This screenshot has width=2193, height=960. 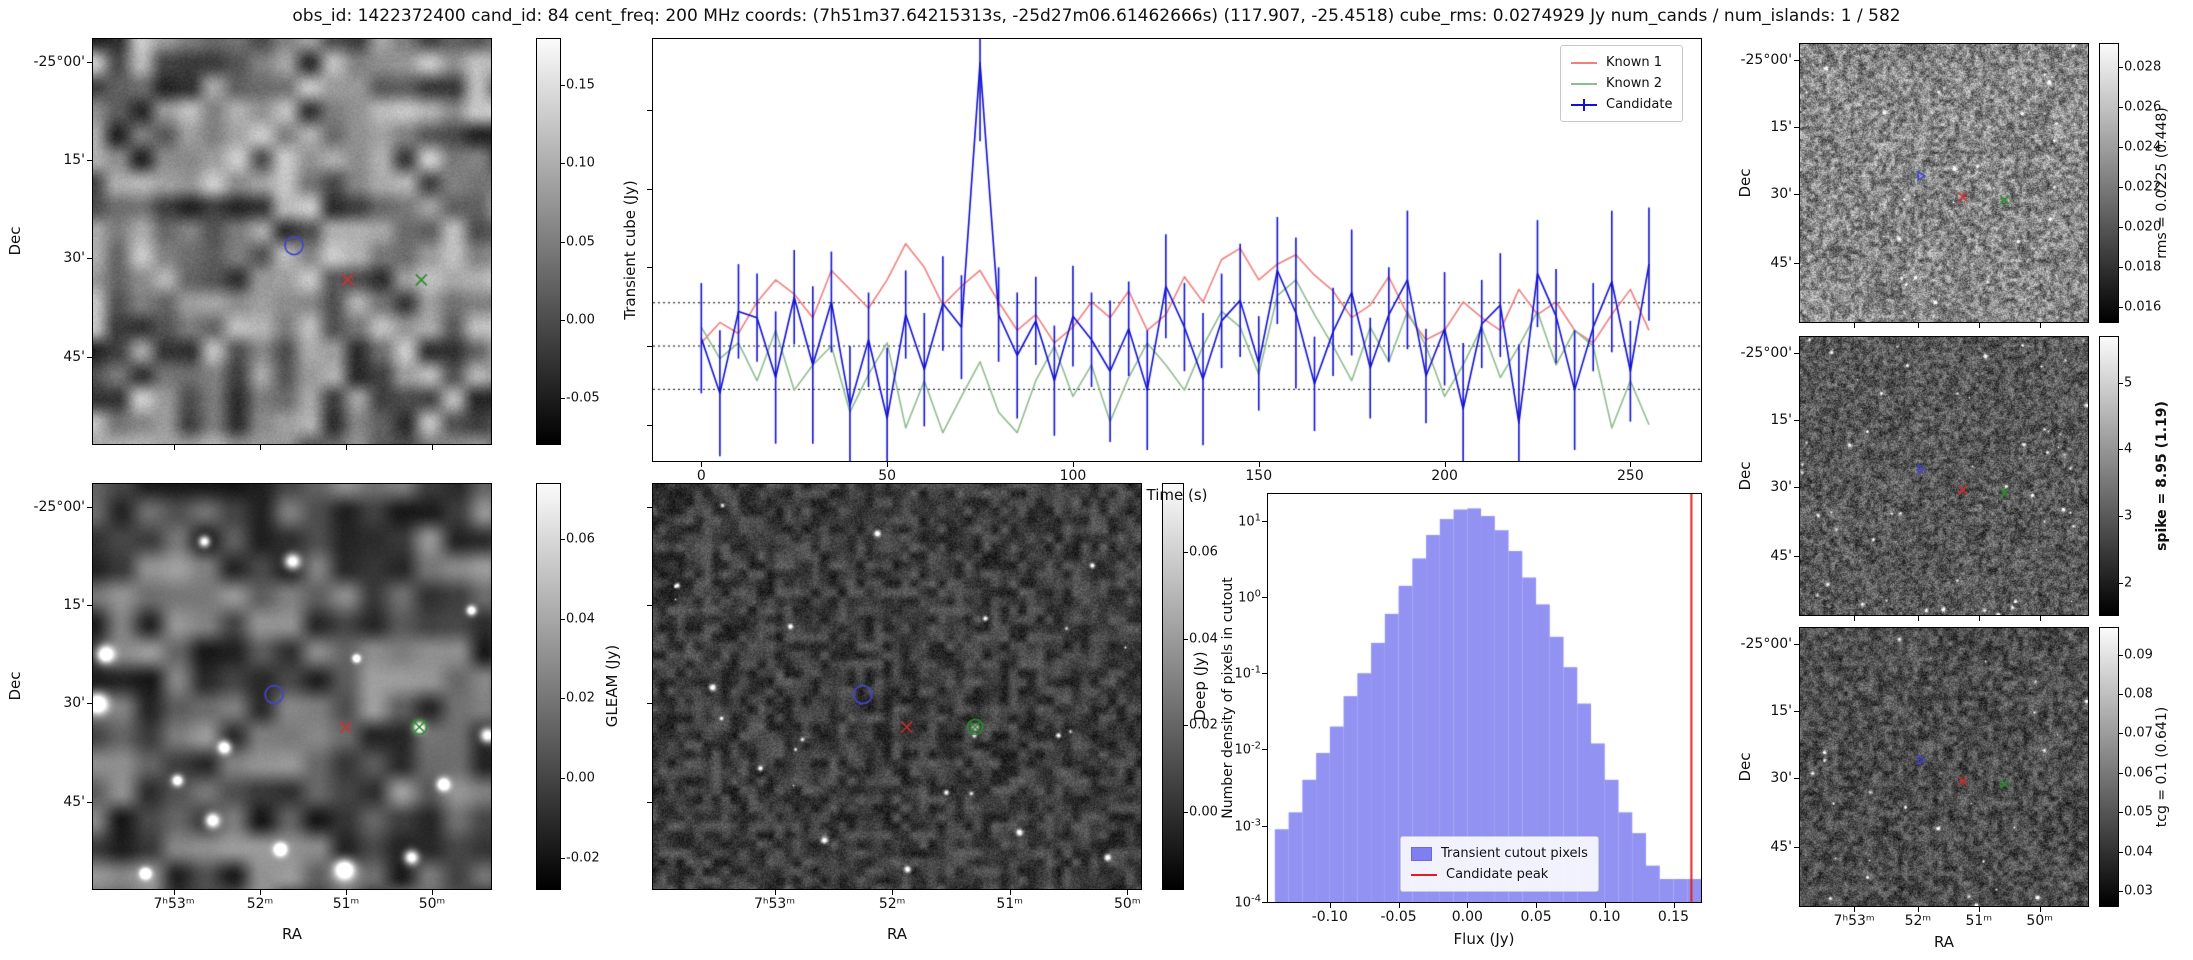 I want to click on tick-label: 52ᵐ, so click(x=260, y=904).